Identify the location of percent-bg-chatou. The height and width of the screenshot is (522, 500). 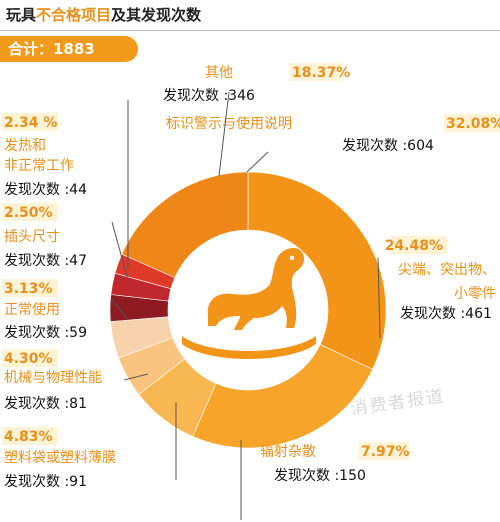
(30, 212).